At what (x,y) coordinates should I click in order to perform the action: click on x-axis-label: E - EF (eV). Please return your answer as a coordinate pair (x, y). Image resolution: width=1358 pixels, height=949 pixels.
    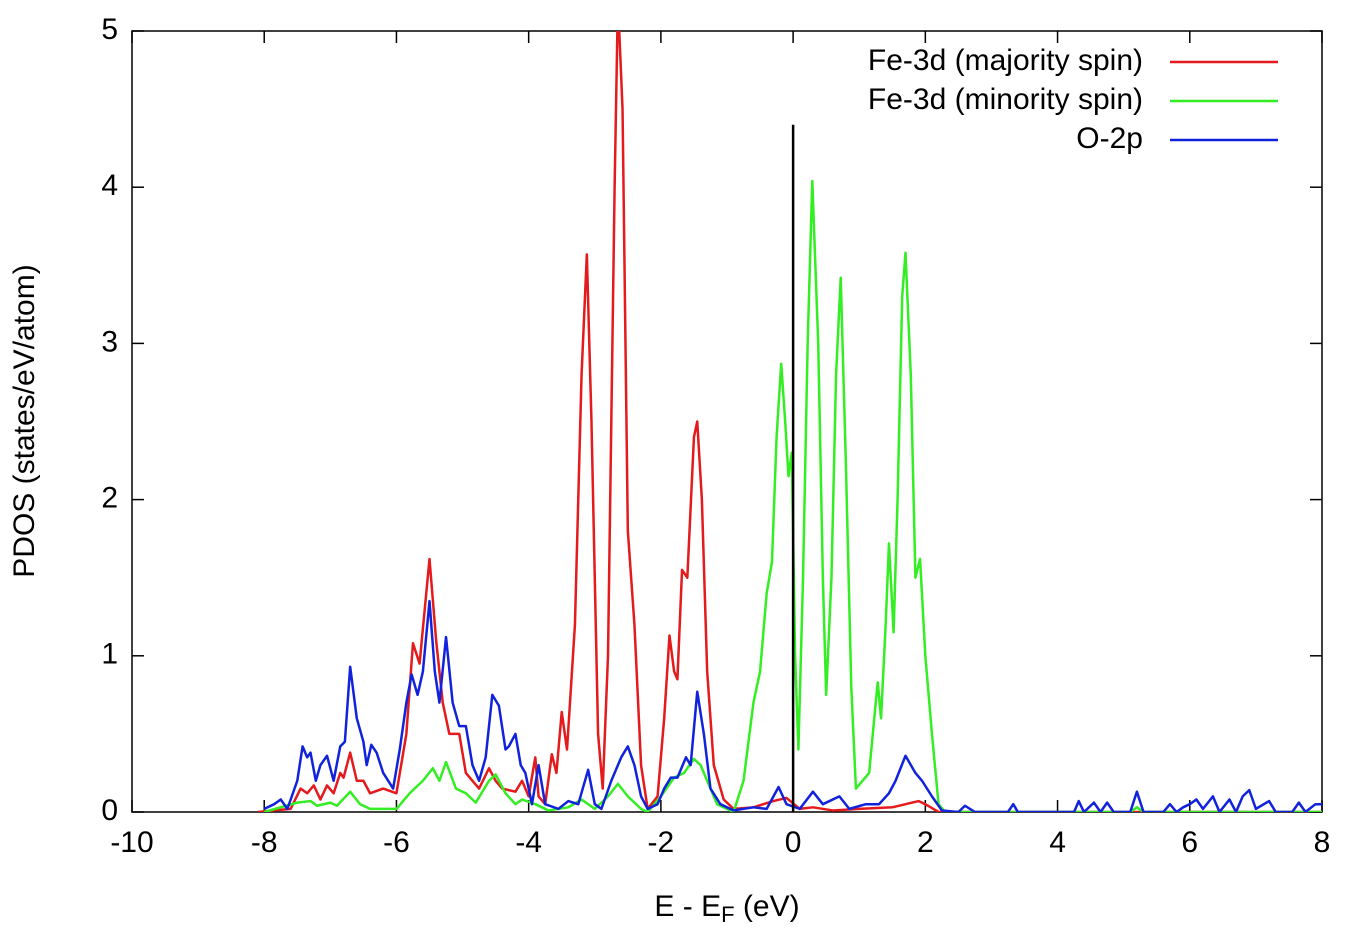
    Looking at the image, I should click on (726, 908).